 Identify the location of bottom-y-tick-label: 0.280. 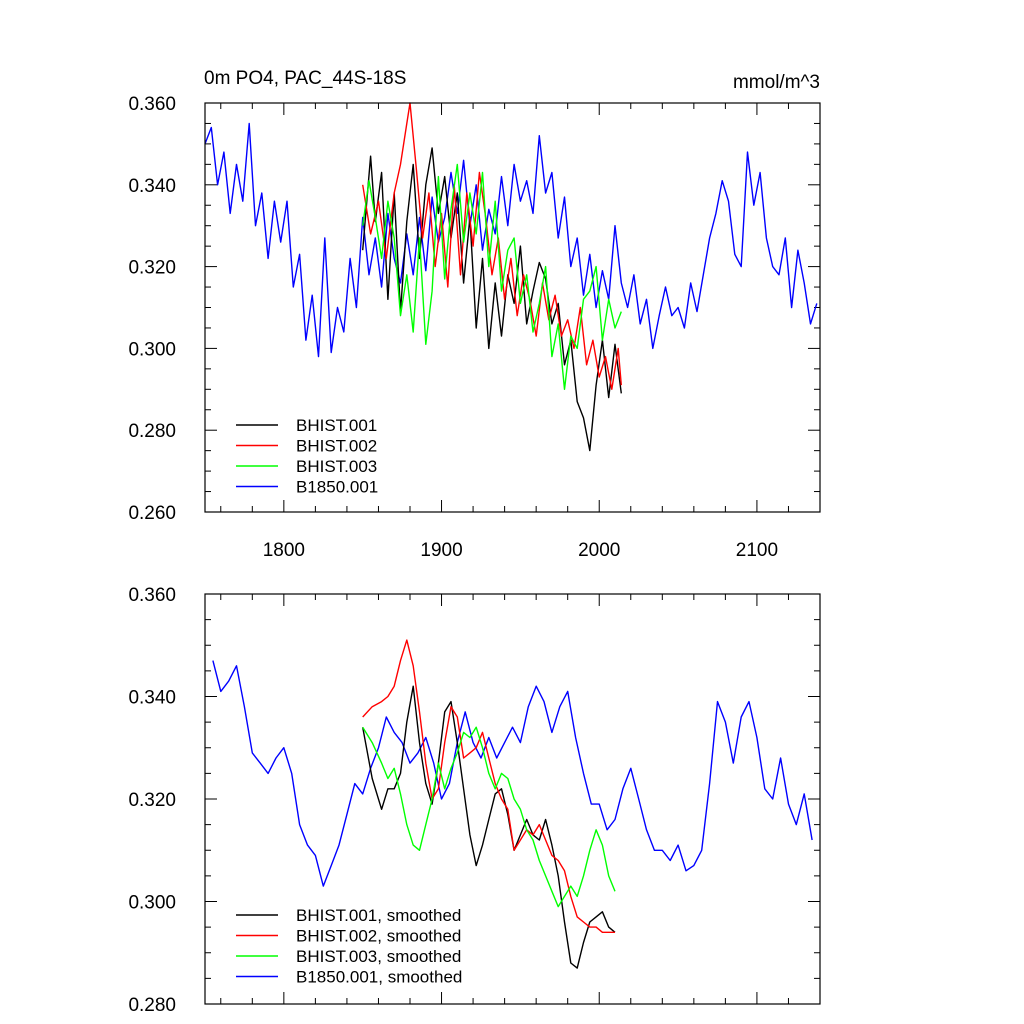
(152, 1005).